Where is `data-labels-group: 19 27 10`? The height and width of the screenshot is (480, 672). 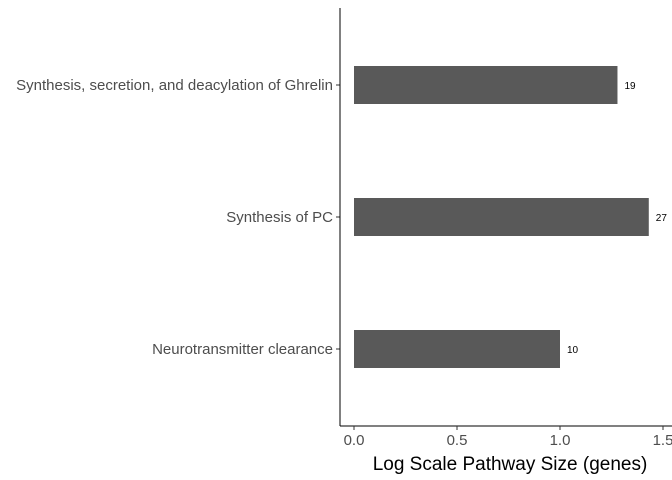
data-labels-group: 19 27 10 is located at coordinates (617, 218).